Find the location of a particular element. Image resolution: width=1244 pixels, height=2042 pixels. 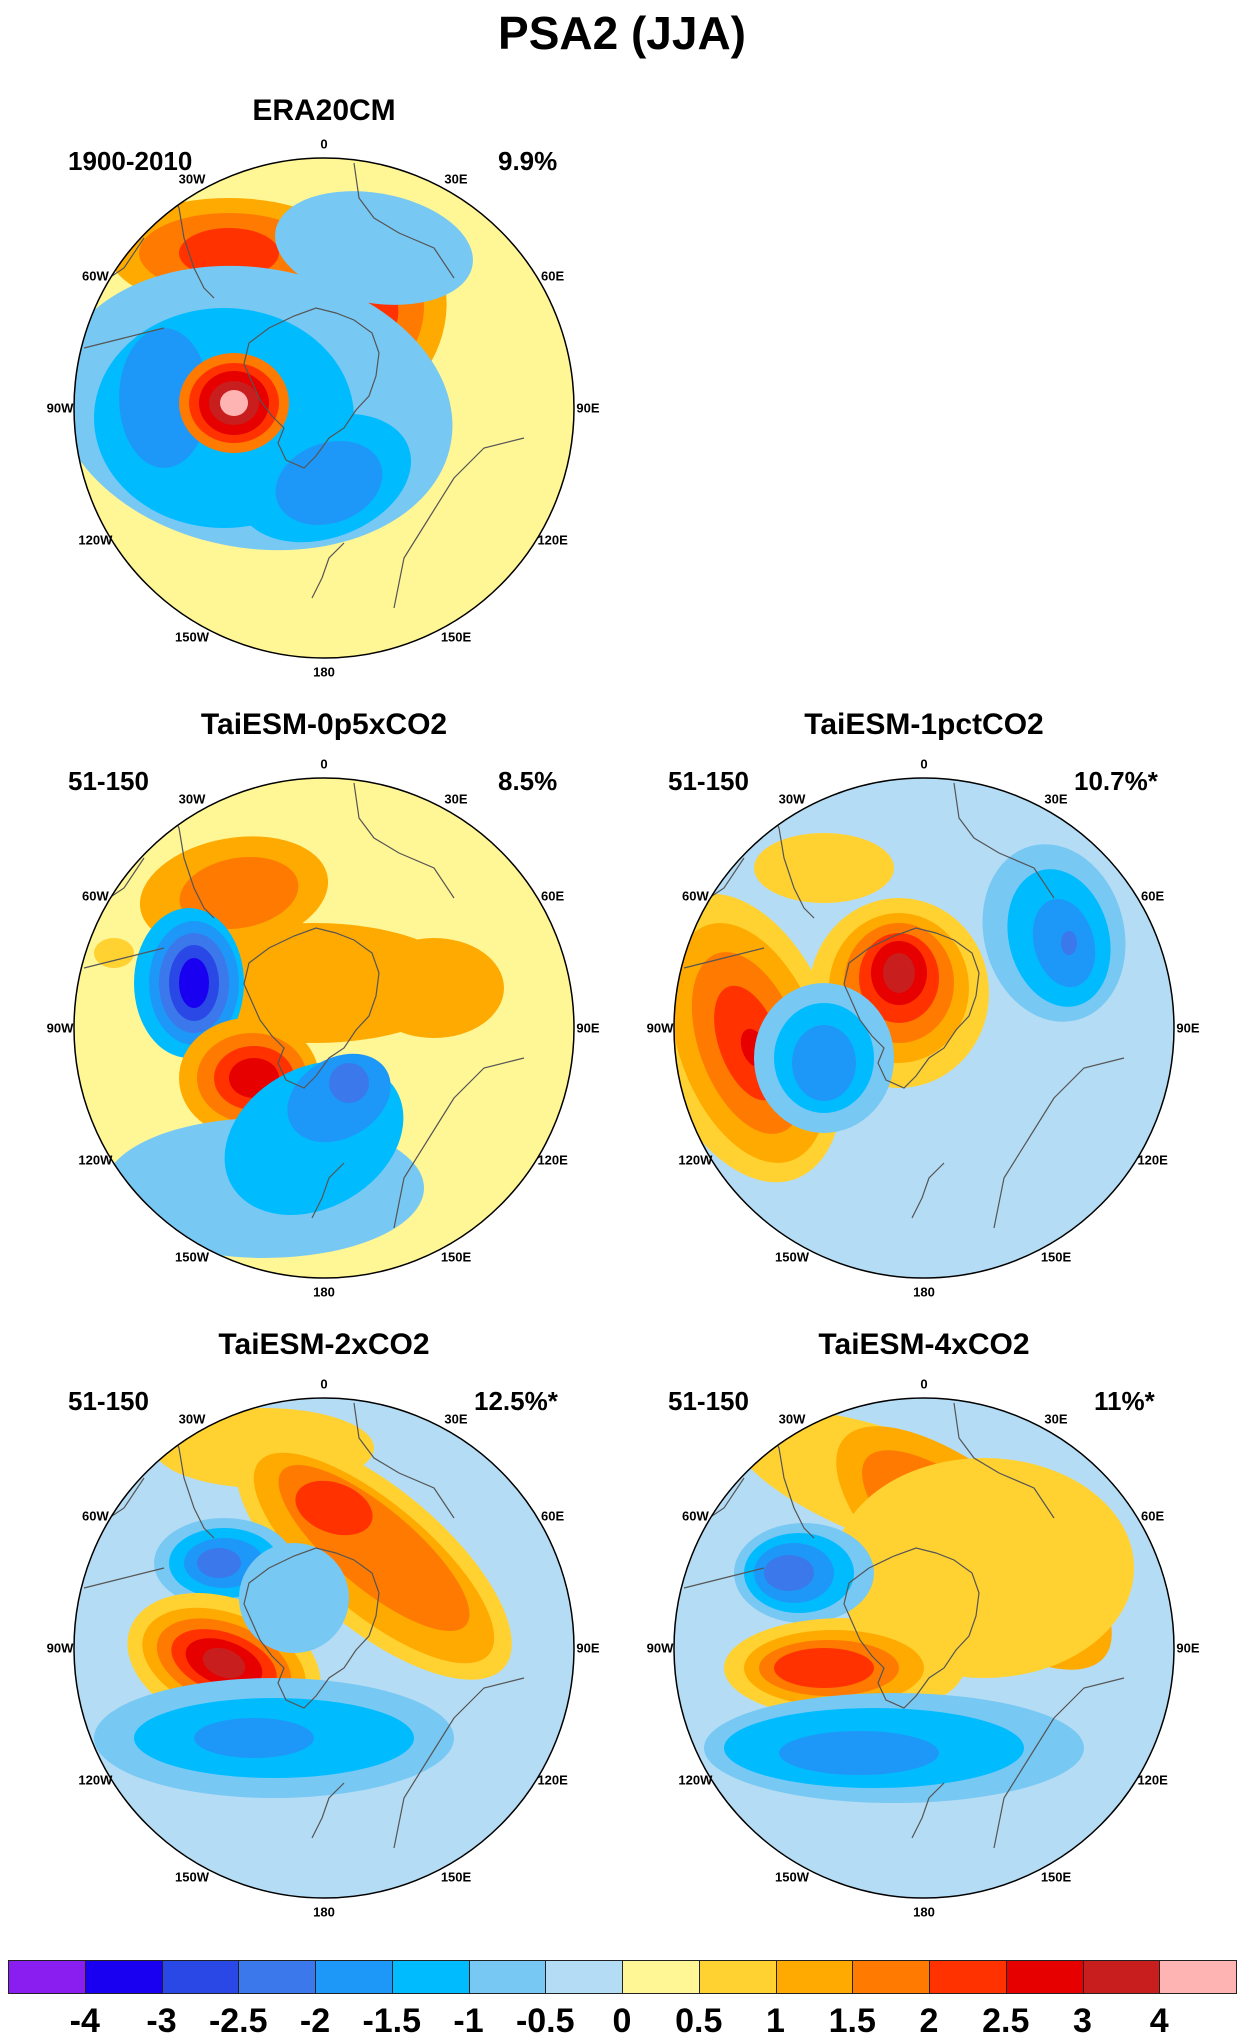

colorbar-tick-label: 2 is located at coordinates (929, 2021).